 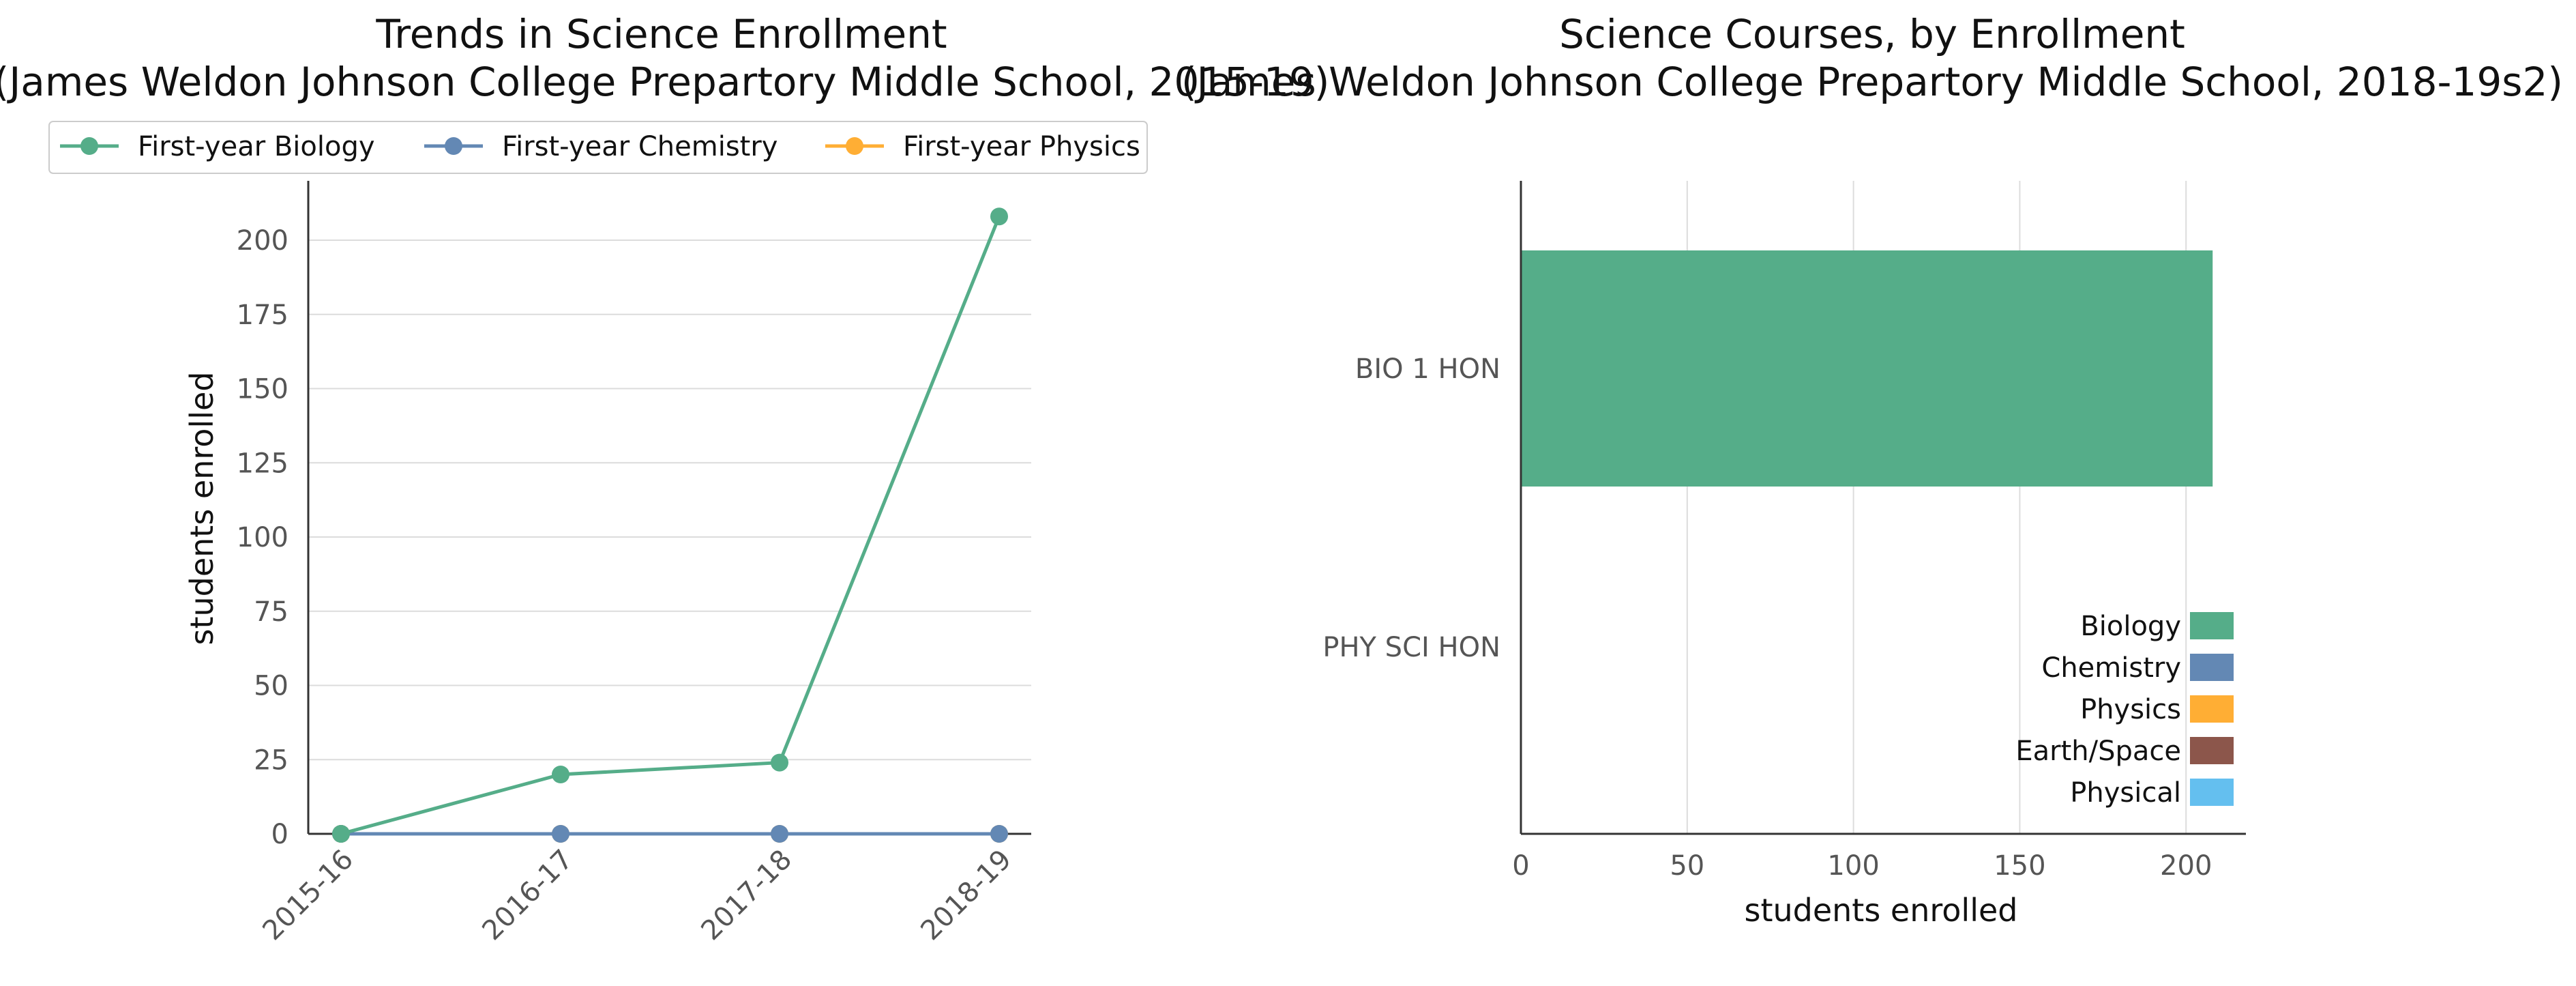 I want to click on left-chart-y-ticks: 0 25 50 75 100 125 150 175 200, so click(x=262, y=537).